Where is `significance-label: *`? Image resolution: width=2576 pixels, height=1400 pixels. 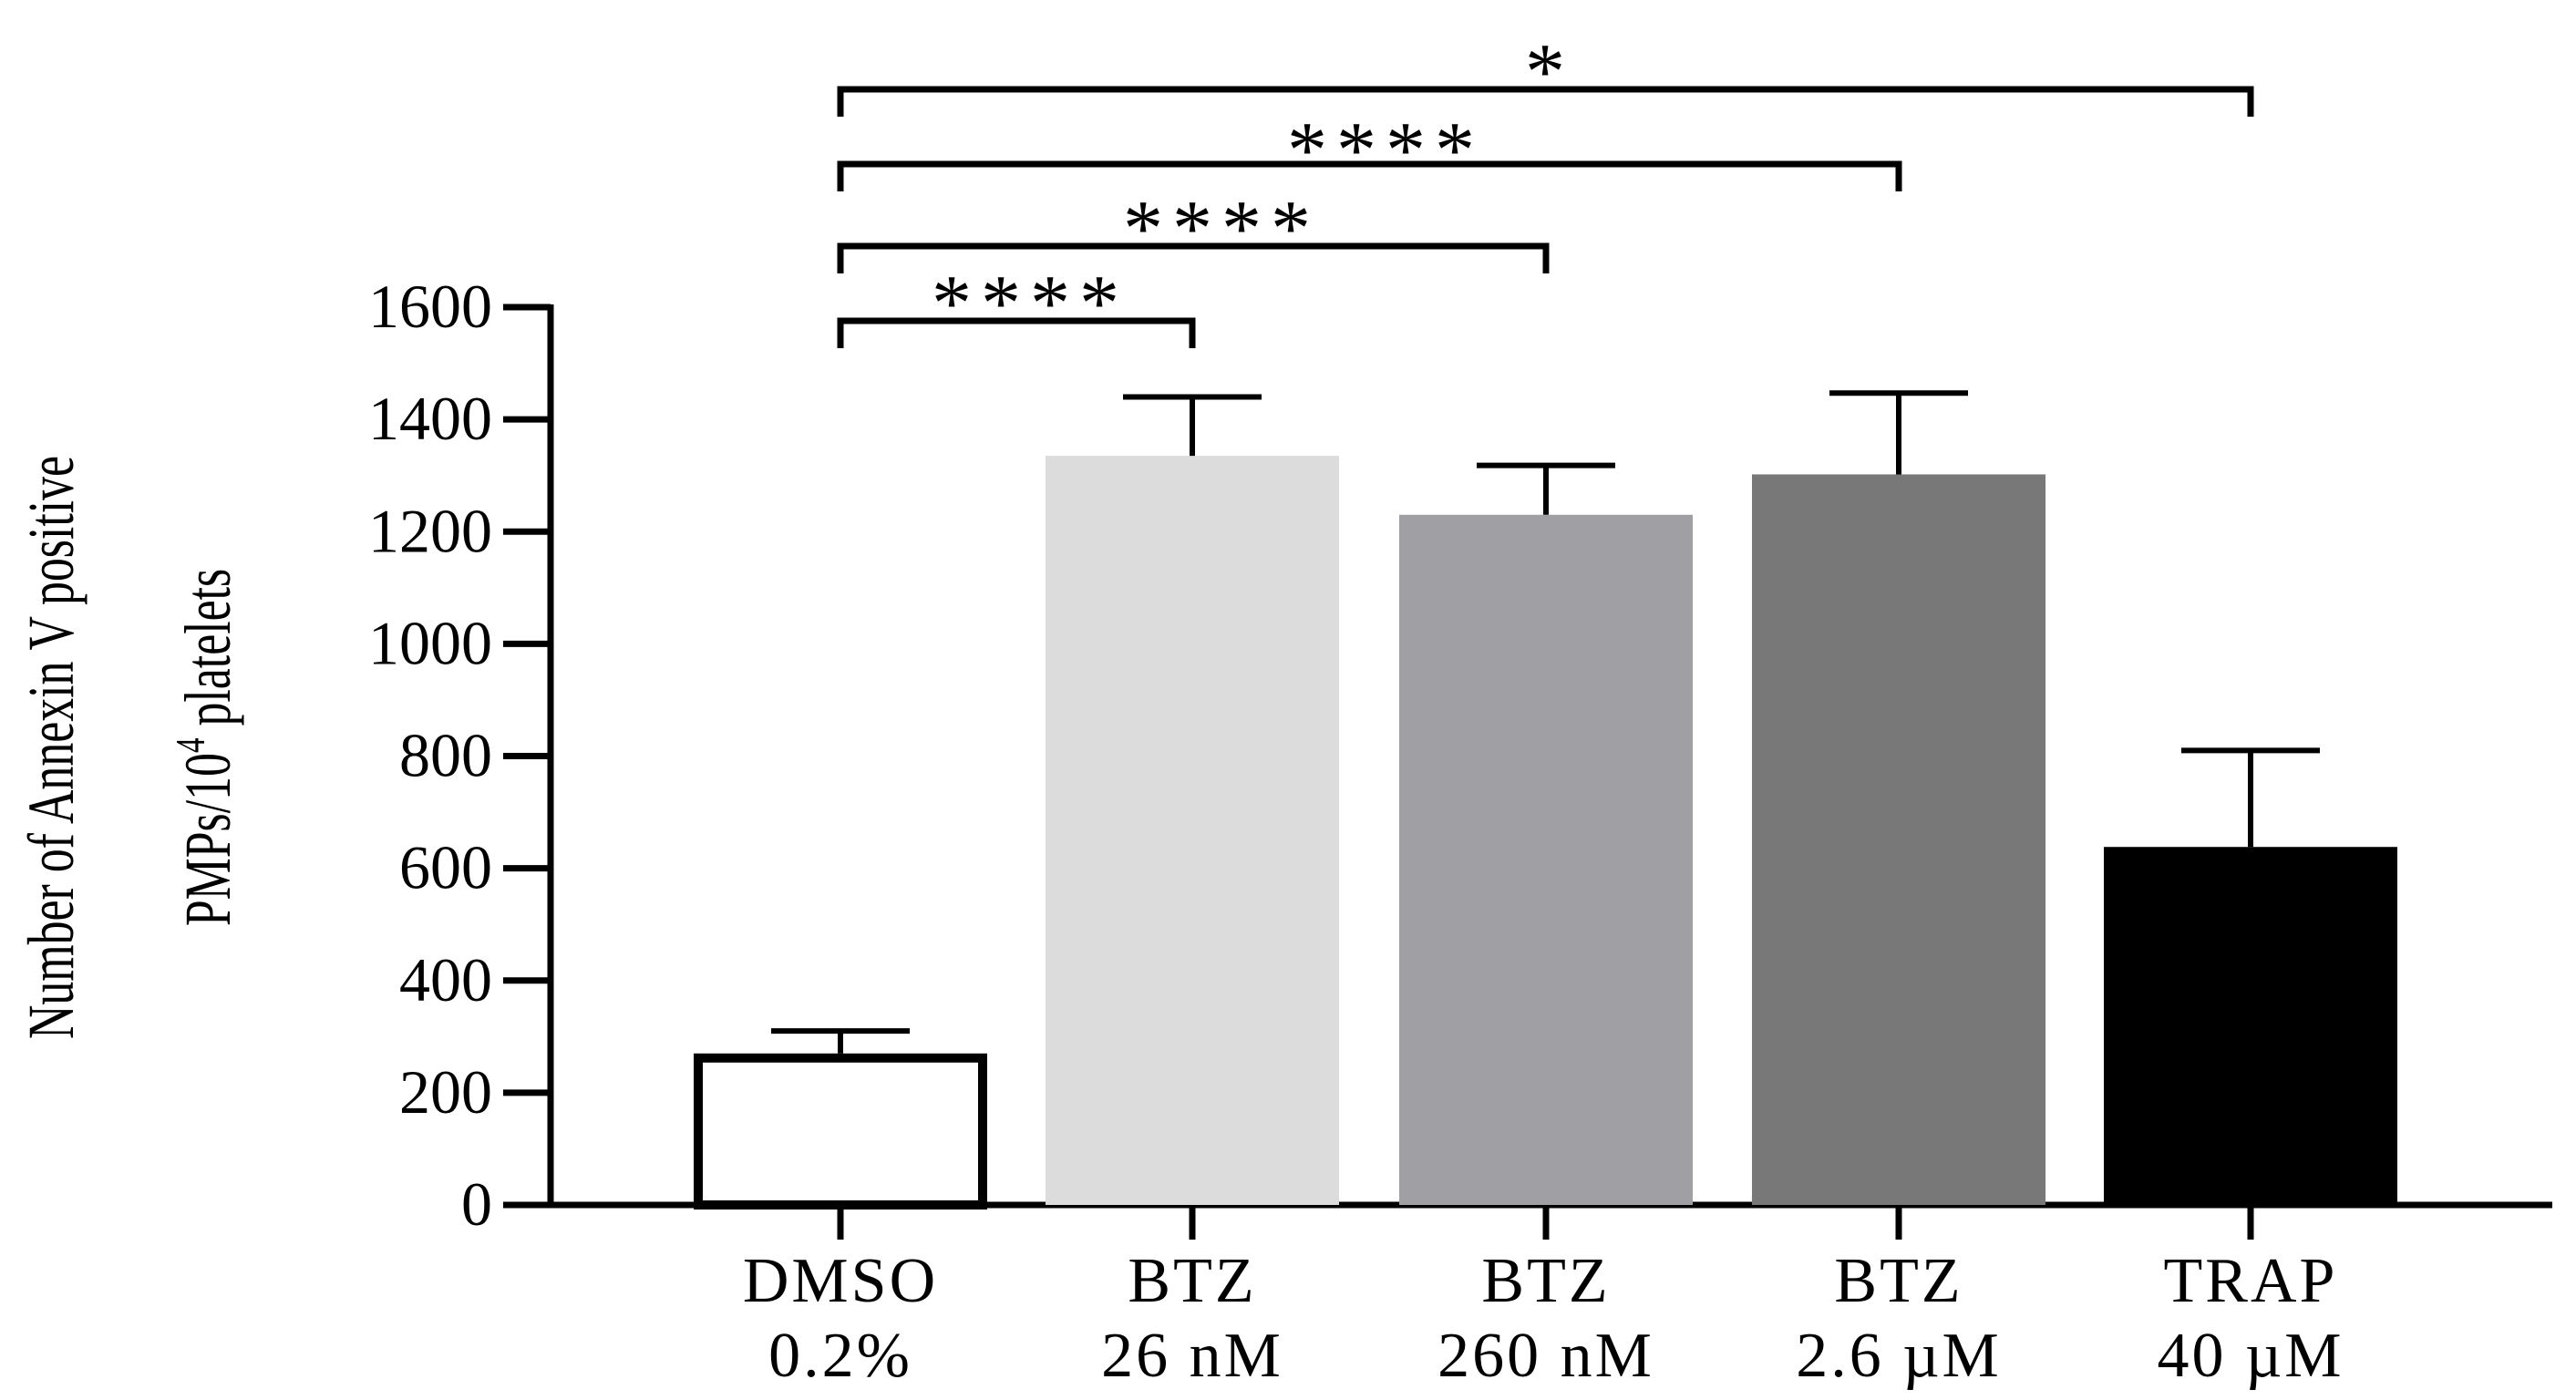 significance-label: * is located at coordinates (1549, 72).